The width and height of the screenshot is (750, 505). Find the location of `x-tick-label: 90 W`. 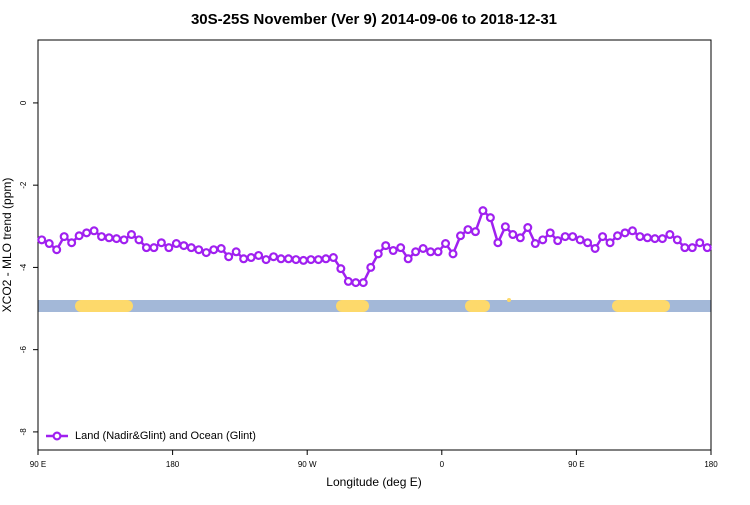

x-tick-label: 90 W is located at coordinates (307, 464).